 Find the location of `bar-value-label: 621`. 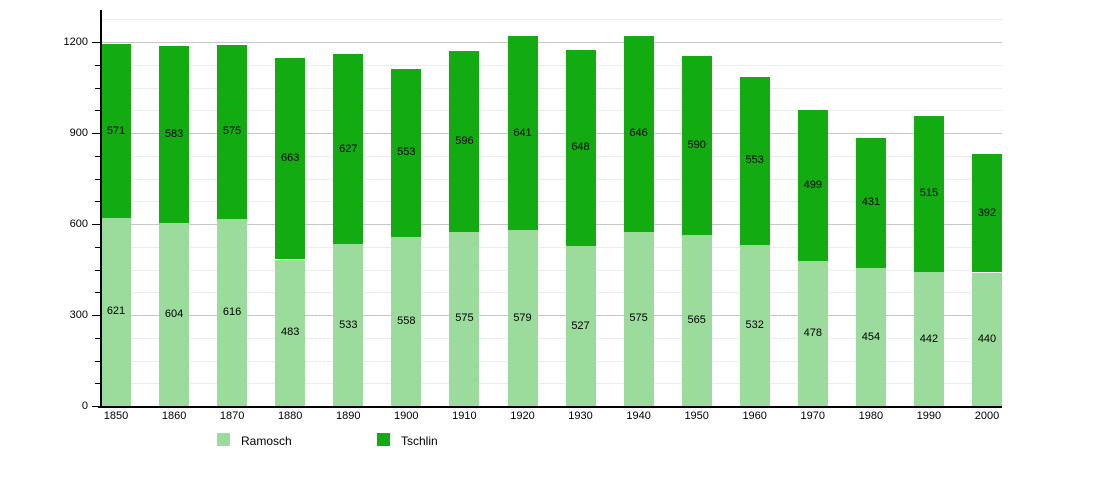

bar-value-label: 621 is located at coordinates (116, 311).